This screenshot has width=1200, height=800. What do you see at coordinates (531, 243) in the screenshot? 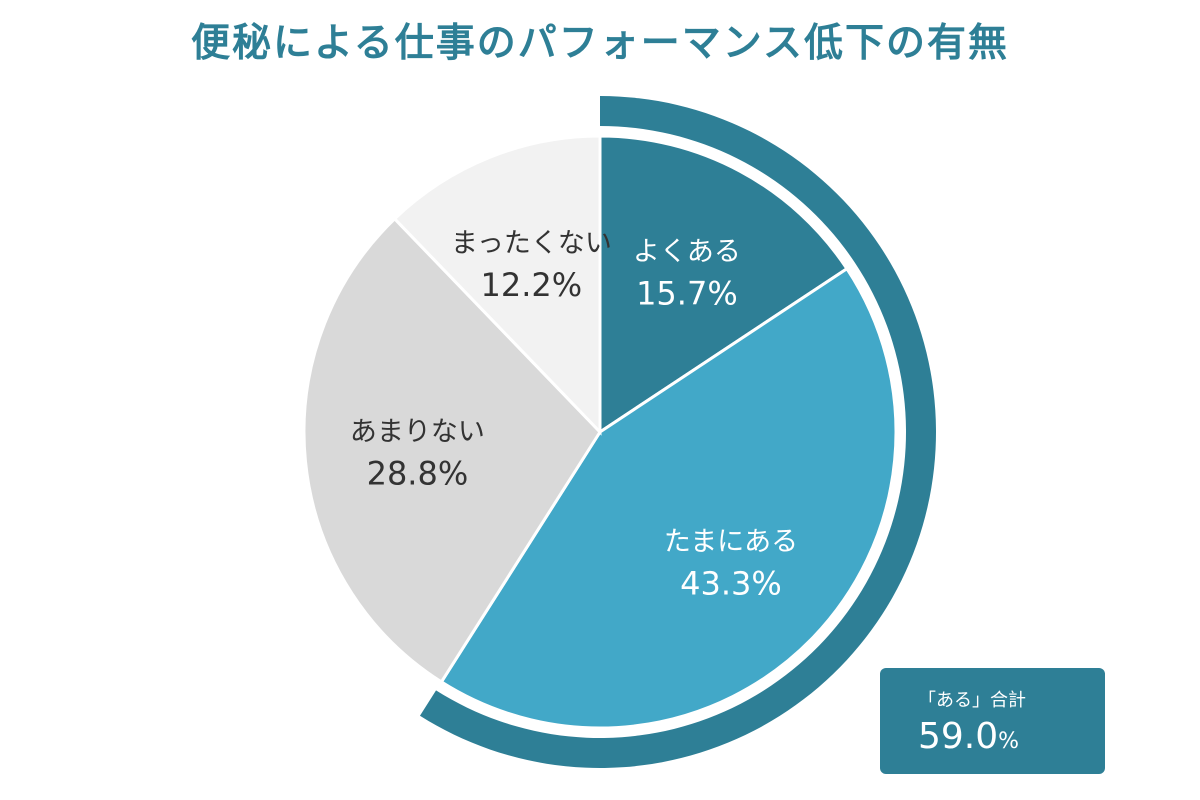
I see `slice-label-4: まったくない` at bounding box center [531, 243].